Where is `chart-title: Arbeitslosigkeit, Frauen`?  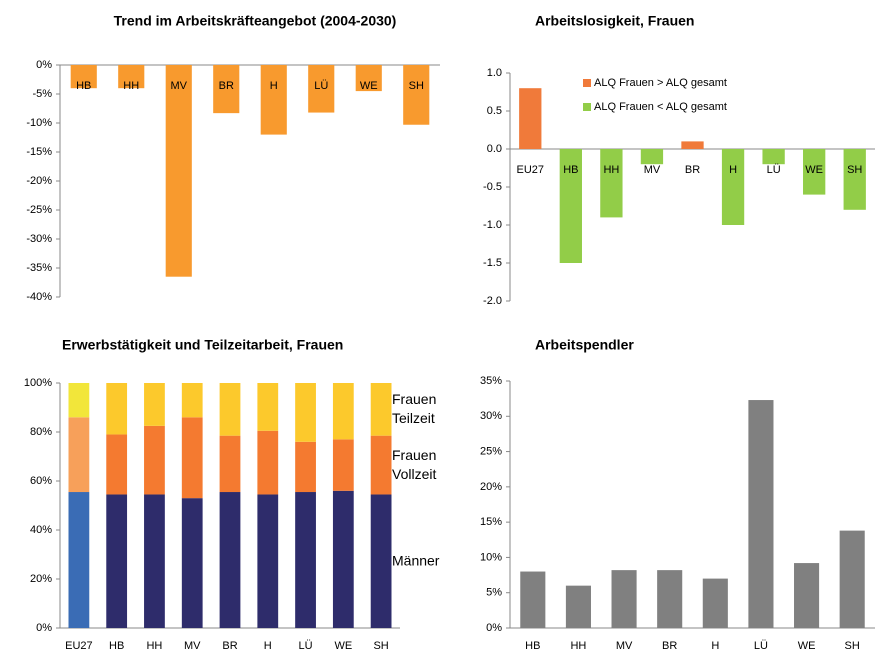
chart-title: Arbeitslosigkeit, Frauen is located at coordinates (614, 21).